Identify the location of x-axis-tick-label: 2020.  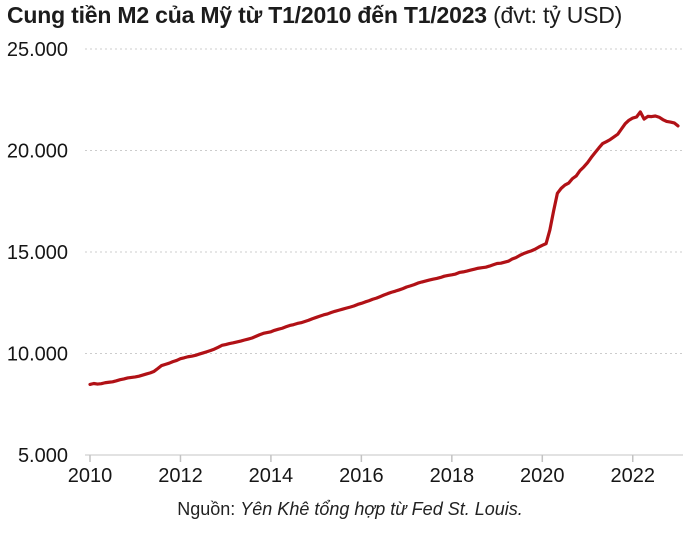
(542, 476).